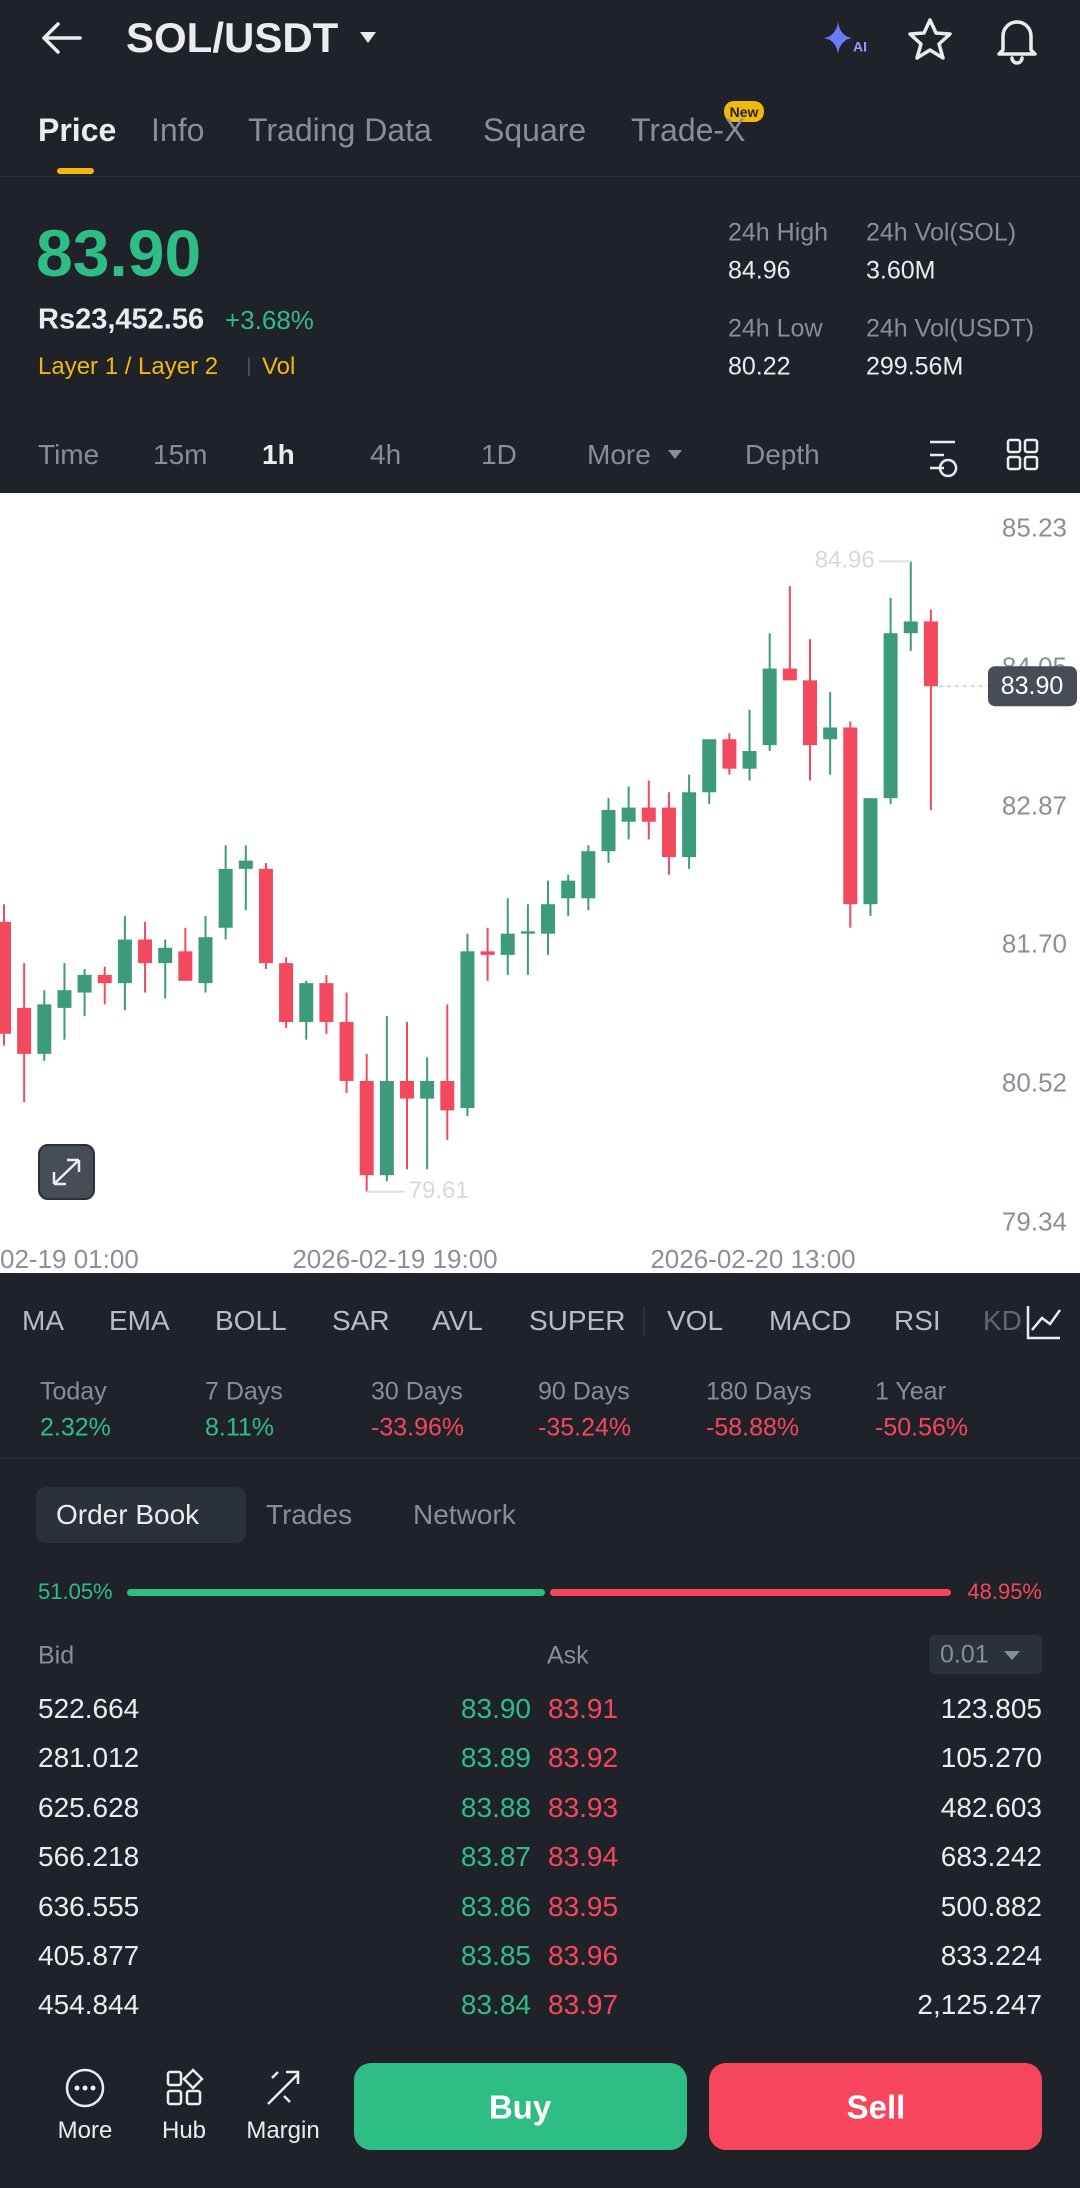 The width and height of the screenshot is (1080, 2188). I want to click on interval: 15m, so click(180, 454).